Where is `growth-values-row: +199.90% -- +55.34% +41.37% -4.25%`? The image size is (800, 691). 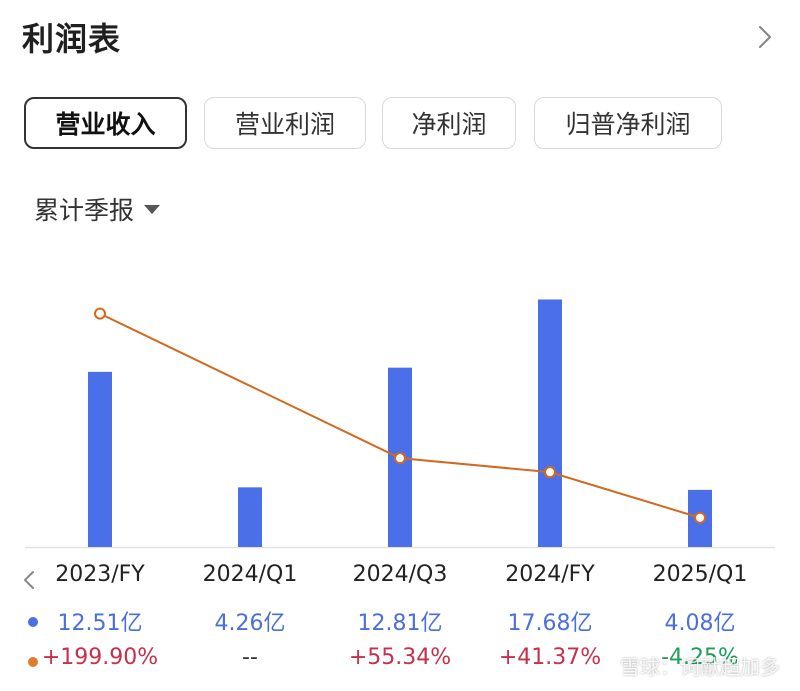
growth-values-row: +199.90% -- +55.34% +41.37% -4.25% is located at coordinates (400, 662).